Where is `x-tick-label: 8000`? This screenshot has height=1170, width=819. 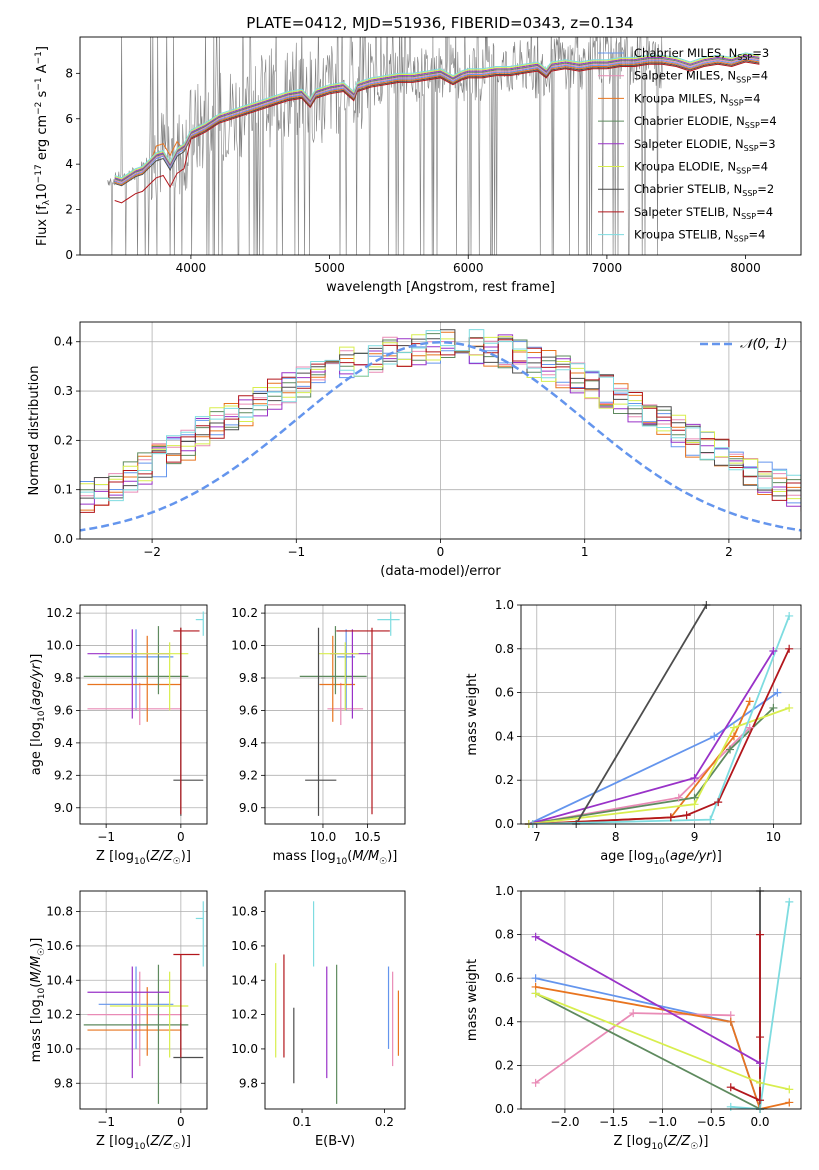
x-tick-label: 8000 is located at coordinates (745, 268).